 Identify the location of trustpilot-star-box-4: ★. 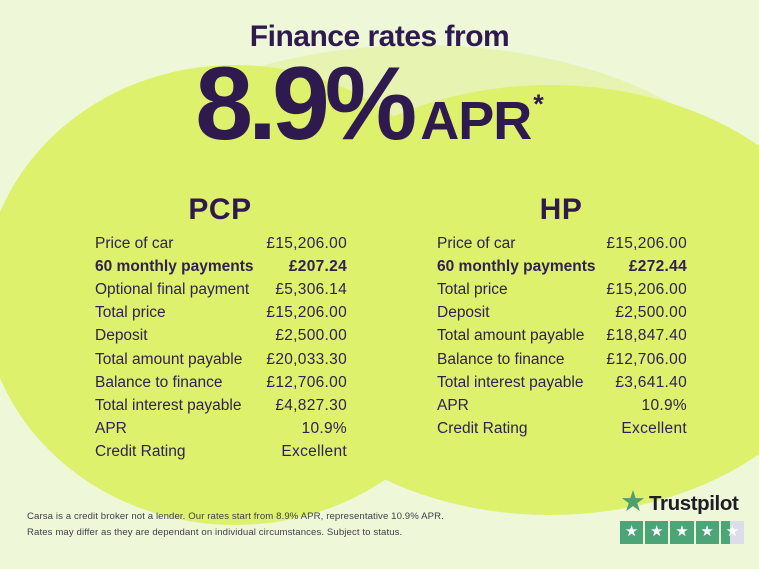
(707, 533).